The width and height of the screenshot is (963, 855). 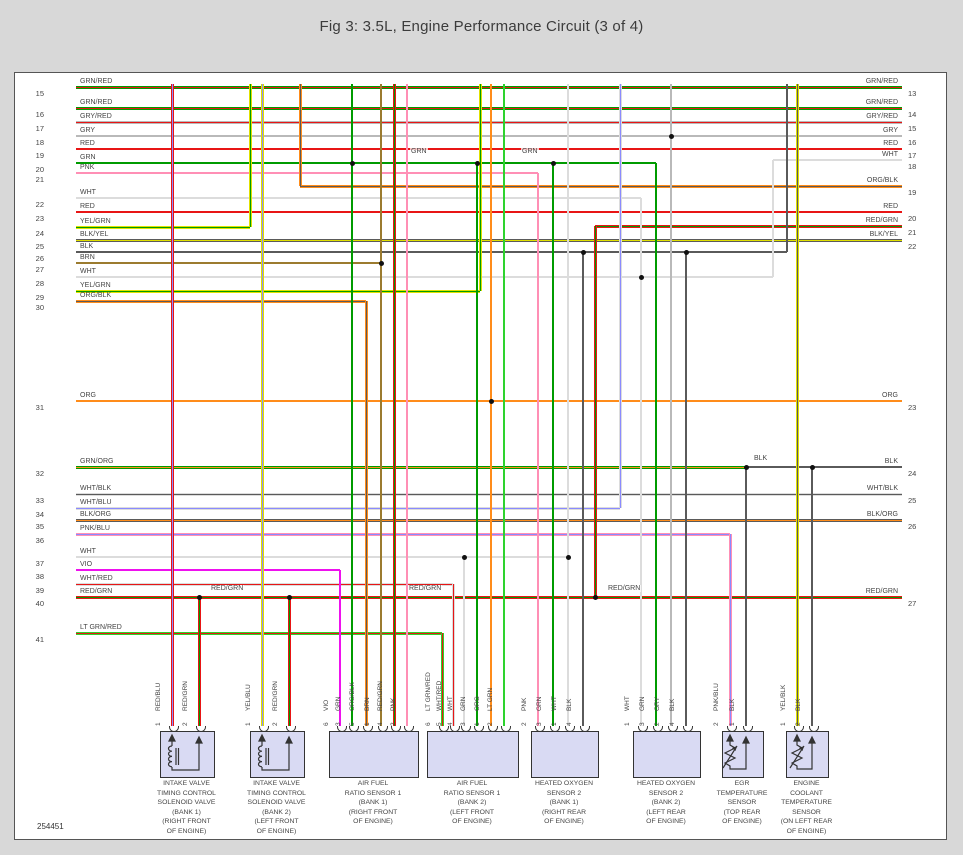 I want to click on wire-color-label: LT GRN/RED, so click(x=101, y=627).